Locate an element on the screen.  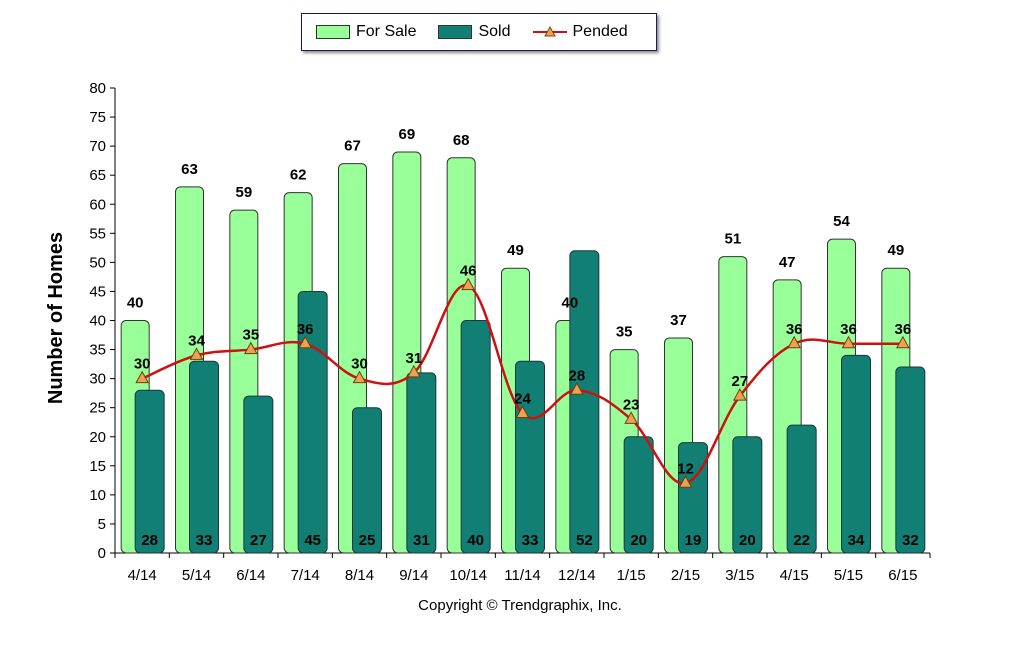
x-tick-label: 3/15 is located at coordinates (739, 575).